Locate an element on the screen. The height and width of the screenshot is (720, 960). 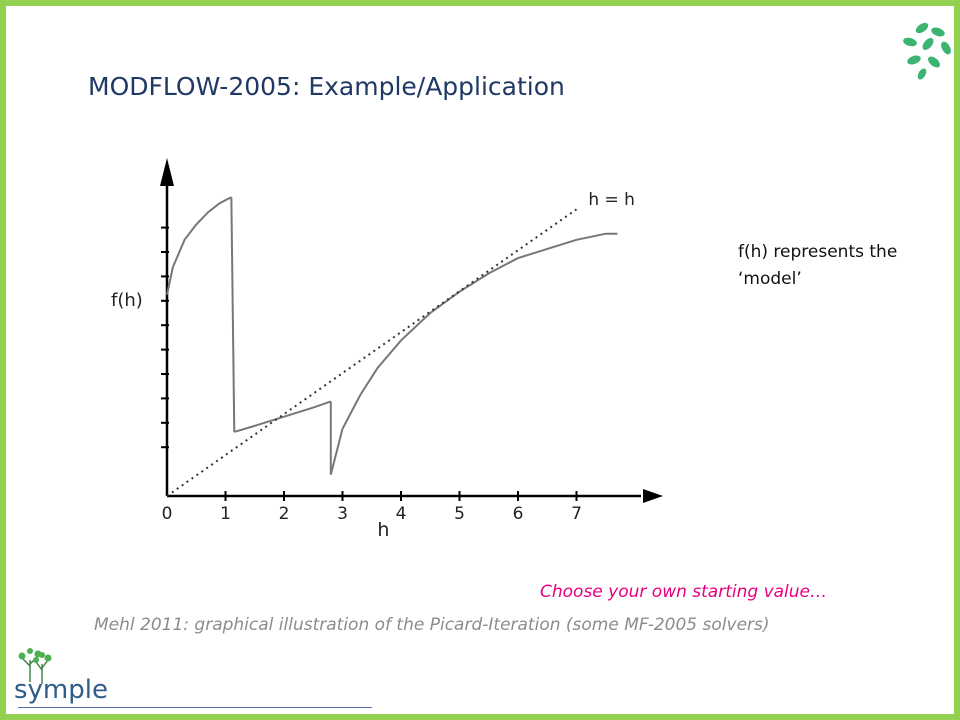
side-note-line-2: ‘model’ is located at coordinates (770, 279).